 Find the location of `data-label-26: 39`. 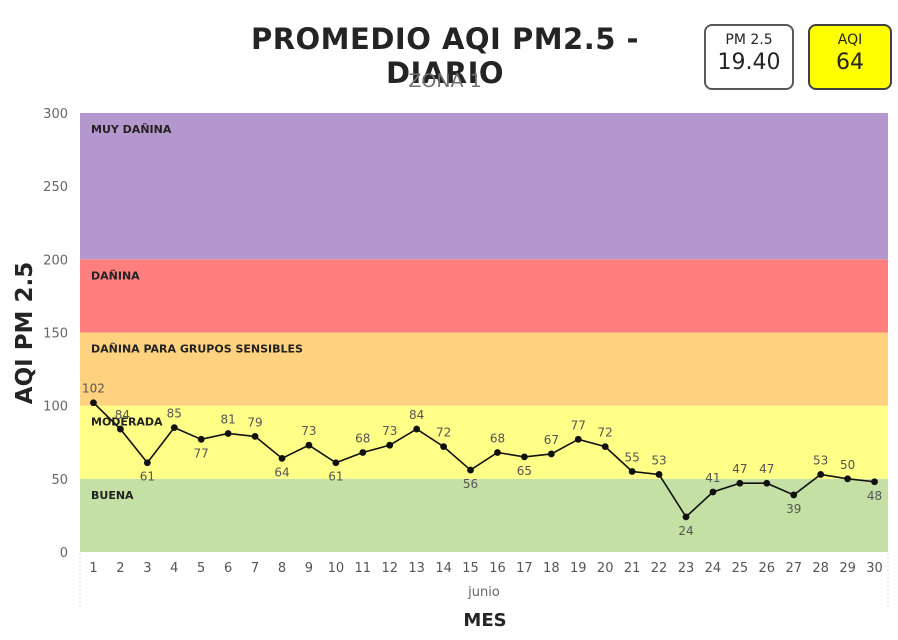

data-label-26: 39 is located at coordinates (793, 509).